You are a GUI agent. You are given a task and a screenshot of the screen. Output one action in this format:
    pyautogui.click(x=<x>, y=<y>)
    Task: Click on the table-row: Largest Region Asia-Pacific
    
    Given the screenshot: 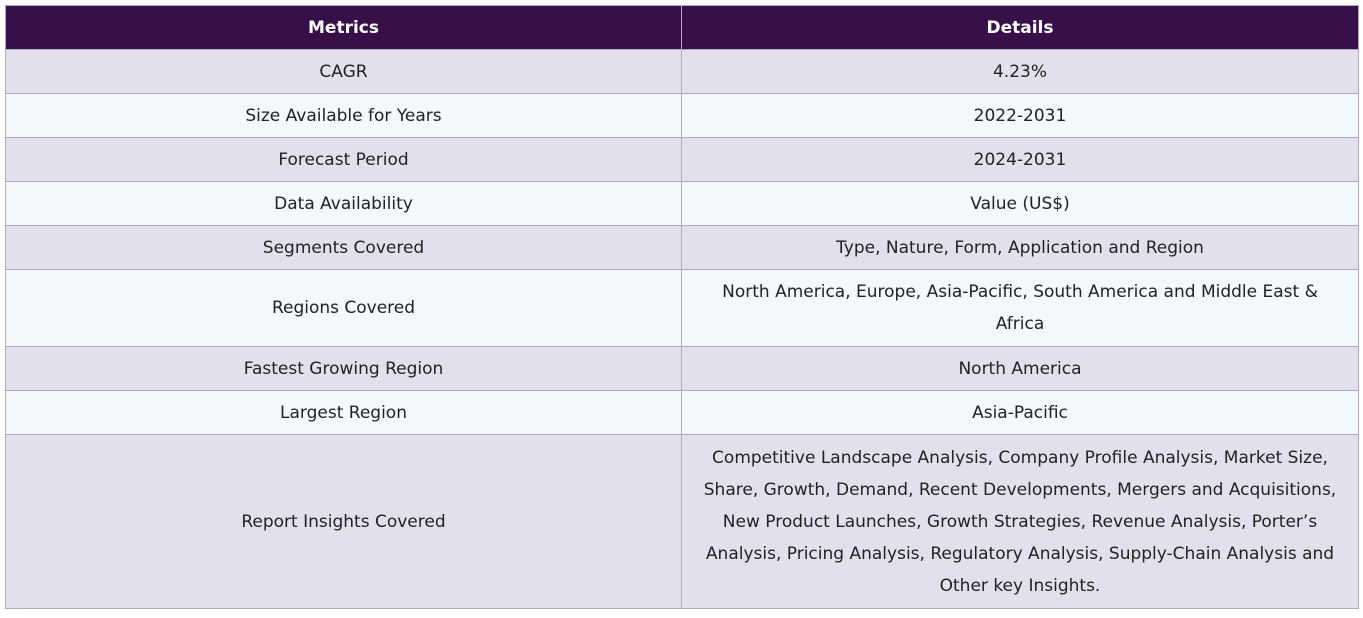 What is the action you would take?
    pyautogui.click(x=682, y=412)
    